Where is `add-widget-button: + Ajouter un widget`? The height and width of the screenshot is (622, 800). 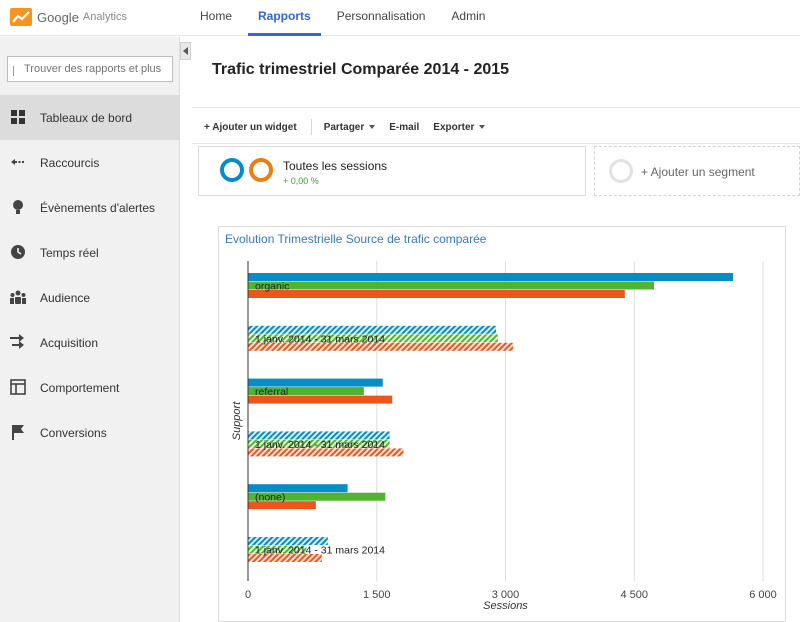
add-widget-button: + Ajouter un widget is located at coordinates (250, 127).